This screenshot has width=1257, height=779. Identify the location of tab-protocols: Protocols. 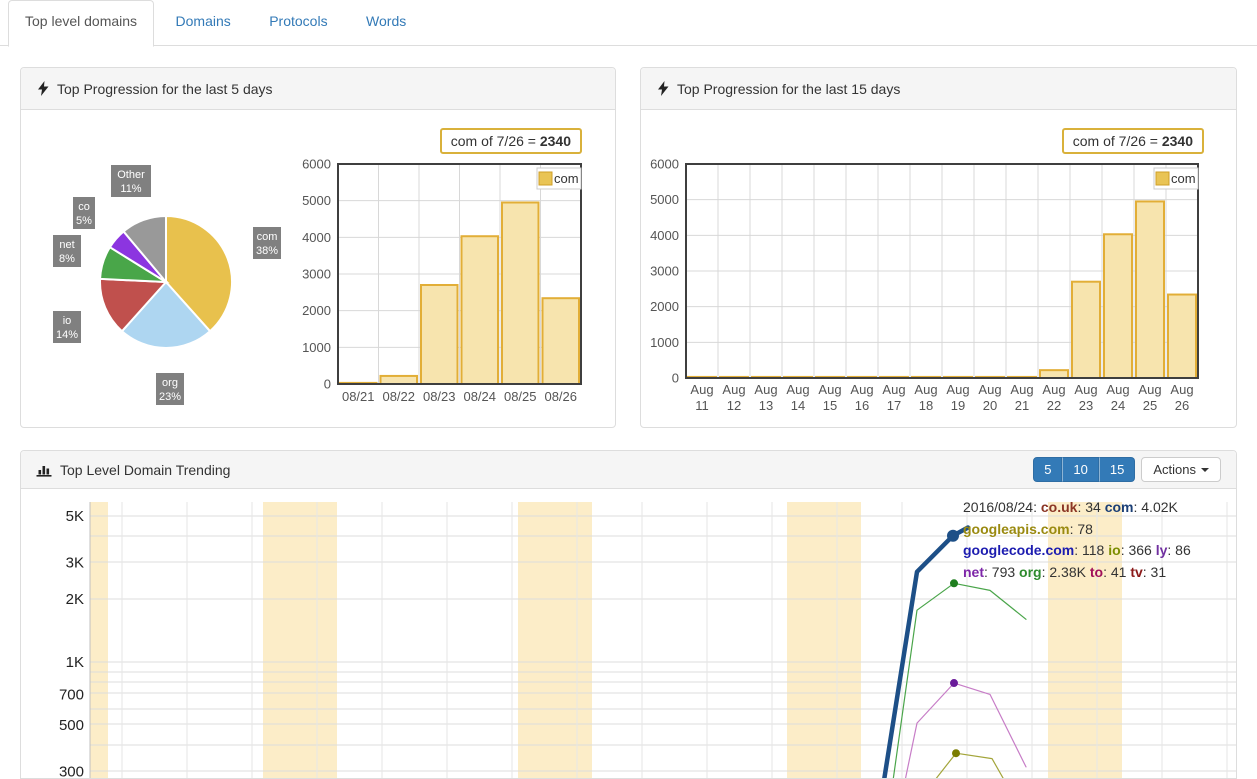
(298, 21).